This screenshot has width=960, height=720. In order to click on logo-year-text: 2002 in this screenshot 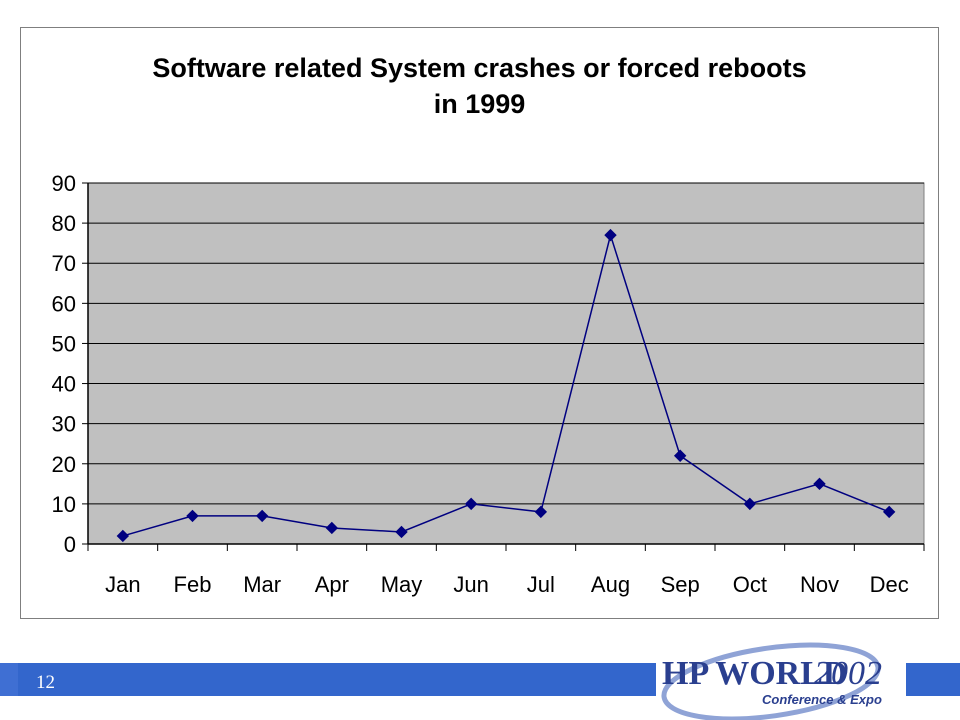, I will do `click(848, 673)`.